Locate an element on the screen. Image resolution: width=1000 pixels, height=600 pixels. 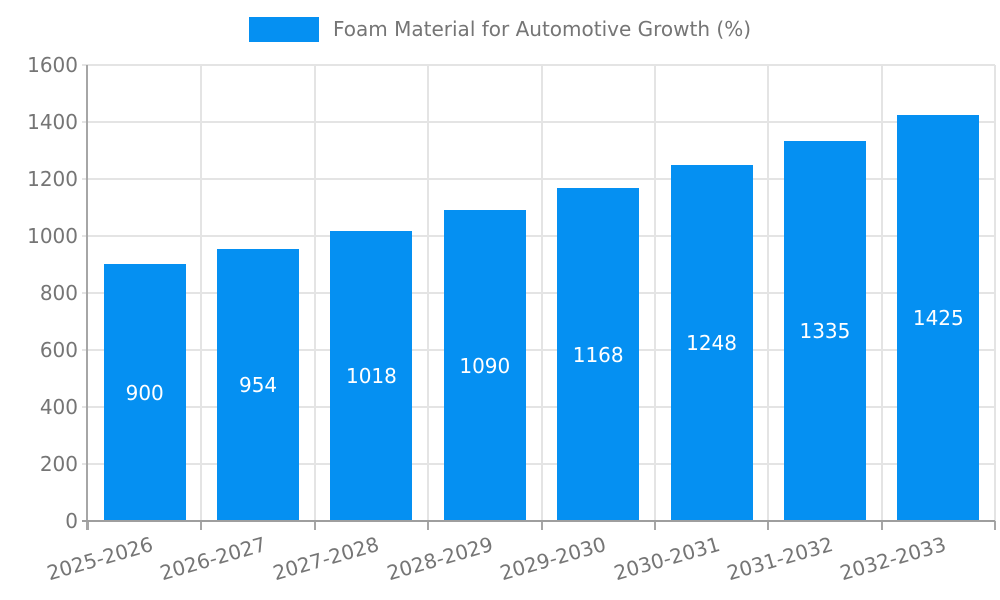
legend: Foam Material for Automotive Growth (%) is located at coordinates (500, 29).